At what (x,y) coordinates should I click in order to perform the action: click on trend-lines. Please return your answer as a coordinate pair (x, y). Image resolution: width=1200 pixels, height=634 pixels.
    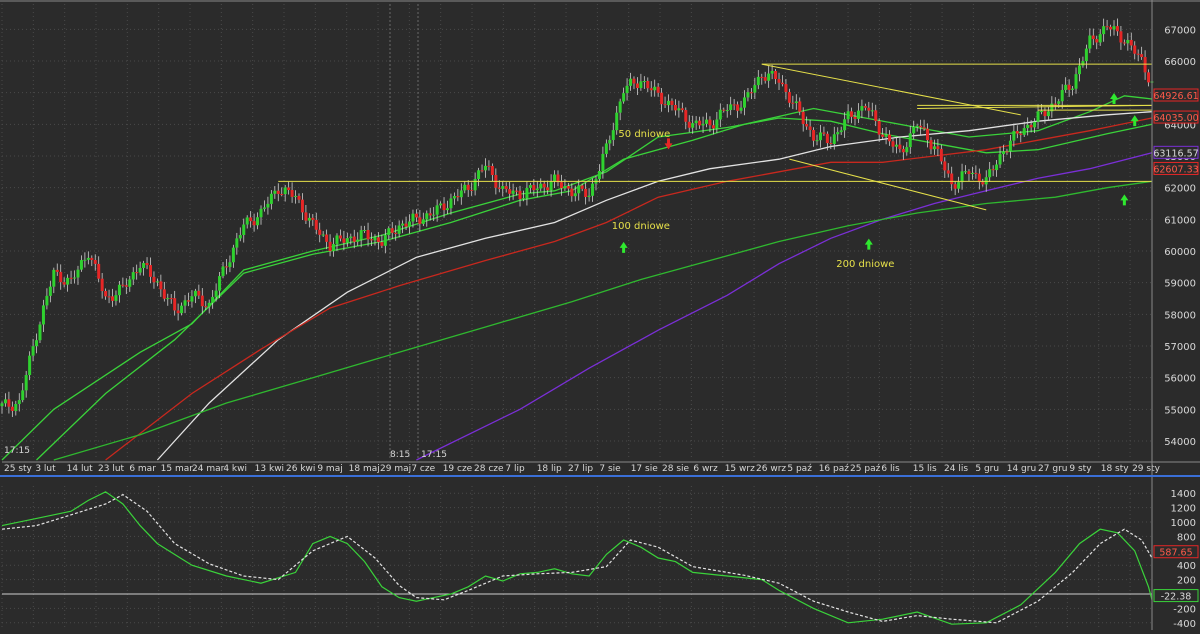
    Looking at the image, I should click on (957, 137).